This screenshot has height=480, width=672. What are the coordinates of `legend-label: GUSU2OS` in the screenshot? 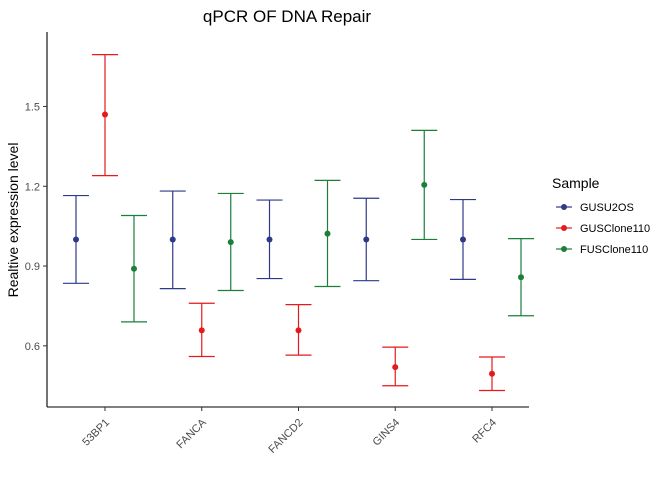 It's located at (607, 208).